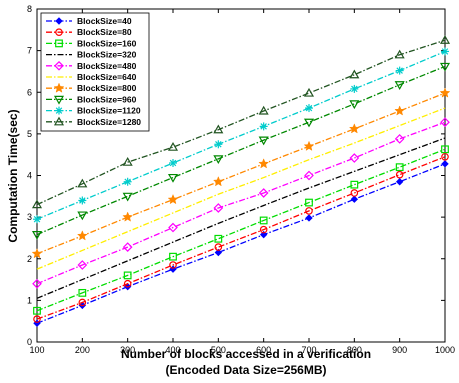  Describe the element at coordinates (29, 259) in the screenshot. I see `y-tick-label: 2` at that location.